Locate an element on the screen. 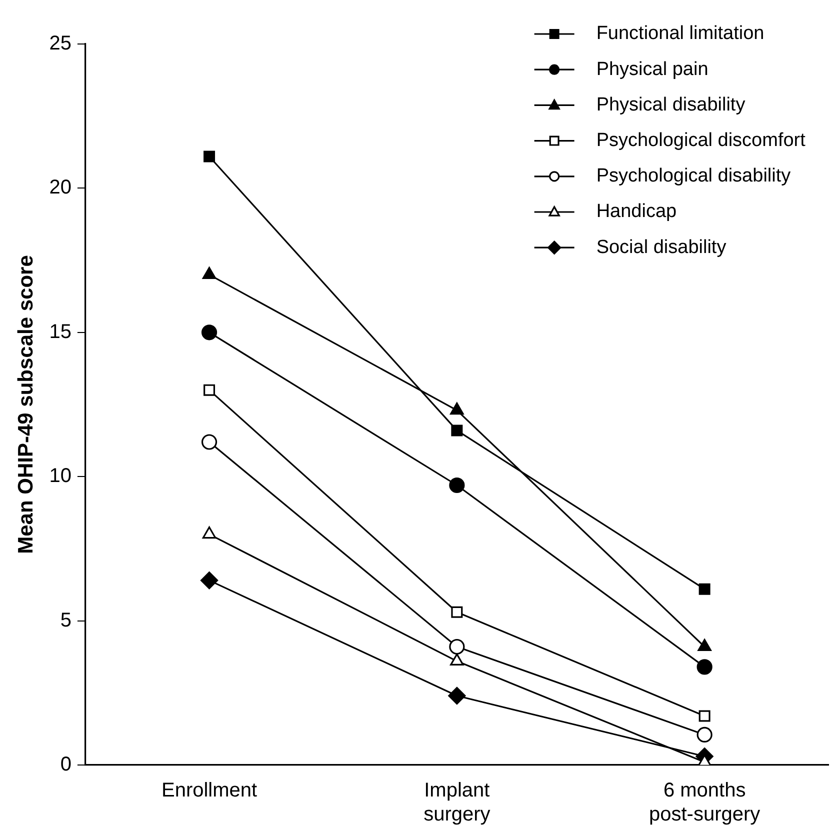 Image resolution: width=838 pixels, height=837 pixels. x-tick-label: 6 months post-surgery is located at coordinates (704, 803).